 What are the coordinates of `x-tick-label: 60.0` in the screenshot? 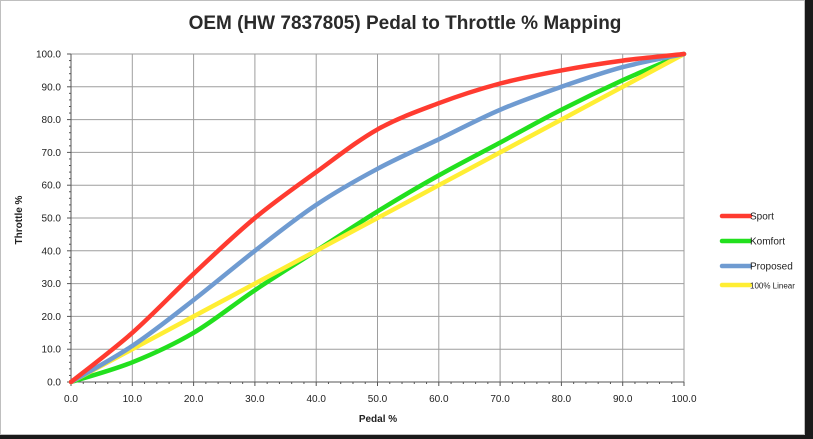 It's located at (439, 399).